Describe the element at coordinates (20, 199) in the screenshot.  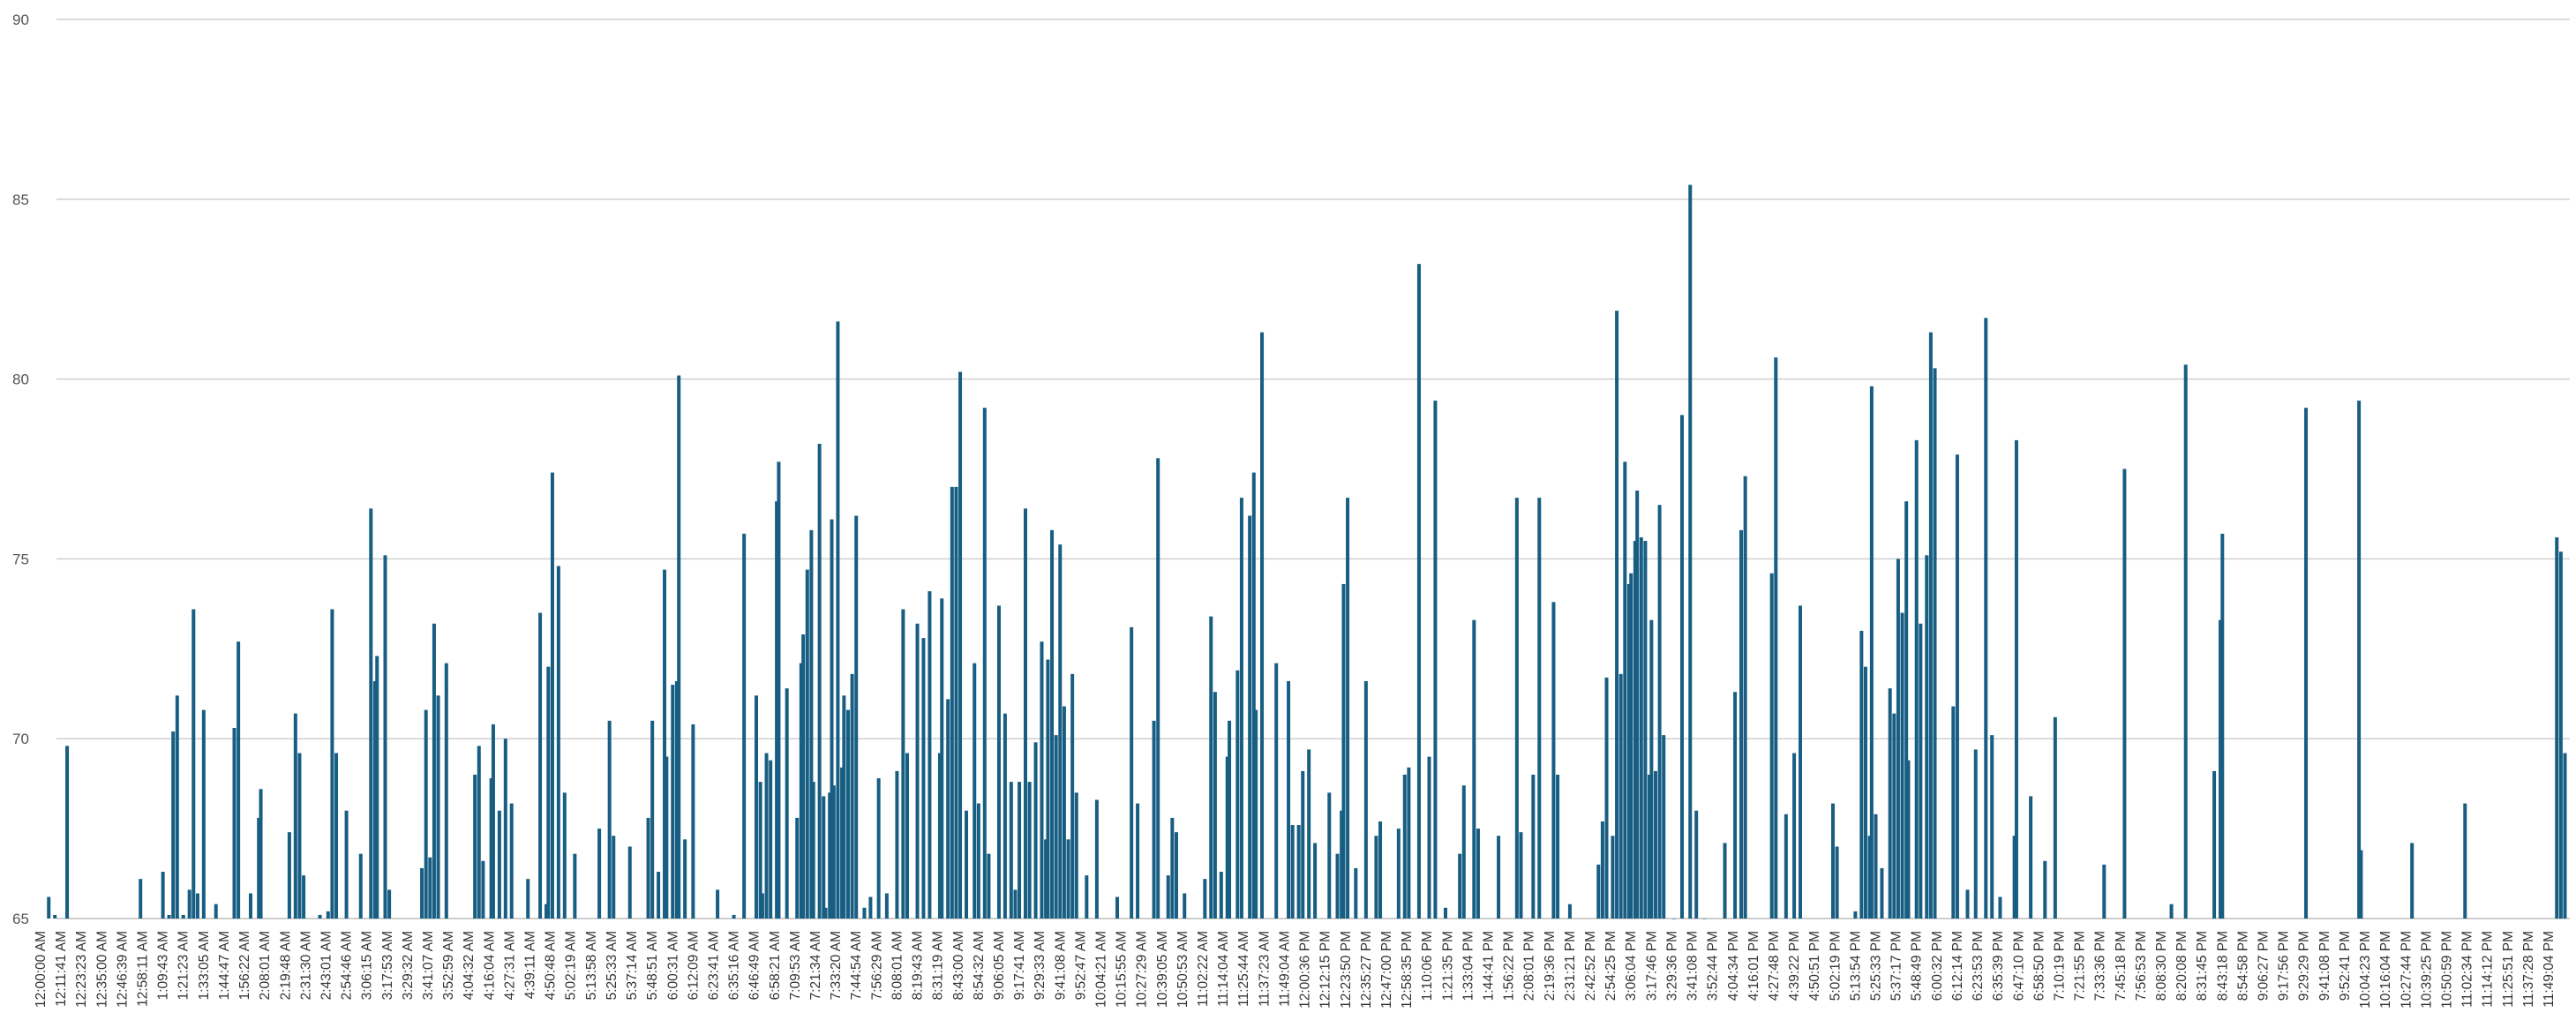
I see `y-tick-label: 85` at that location.